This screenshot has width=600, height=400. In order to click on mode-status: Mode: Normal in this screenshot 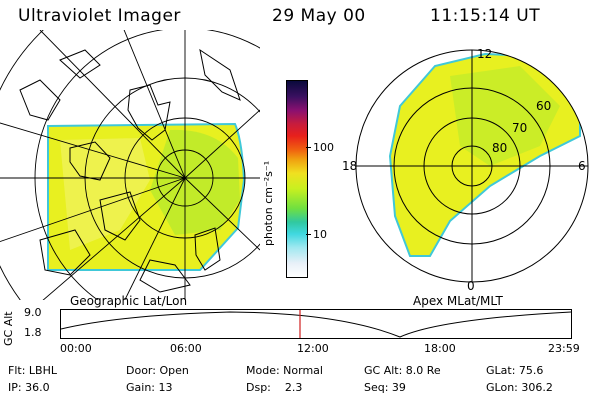, I will do `click(284, 370)`.